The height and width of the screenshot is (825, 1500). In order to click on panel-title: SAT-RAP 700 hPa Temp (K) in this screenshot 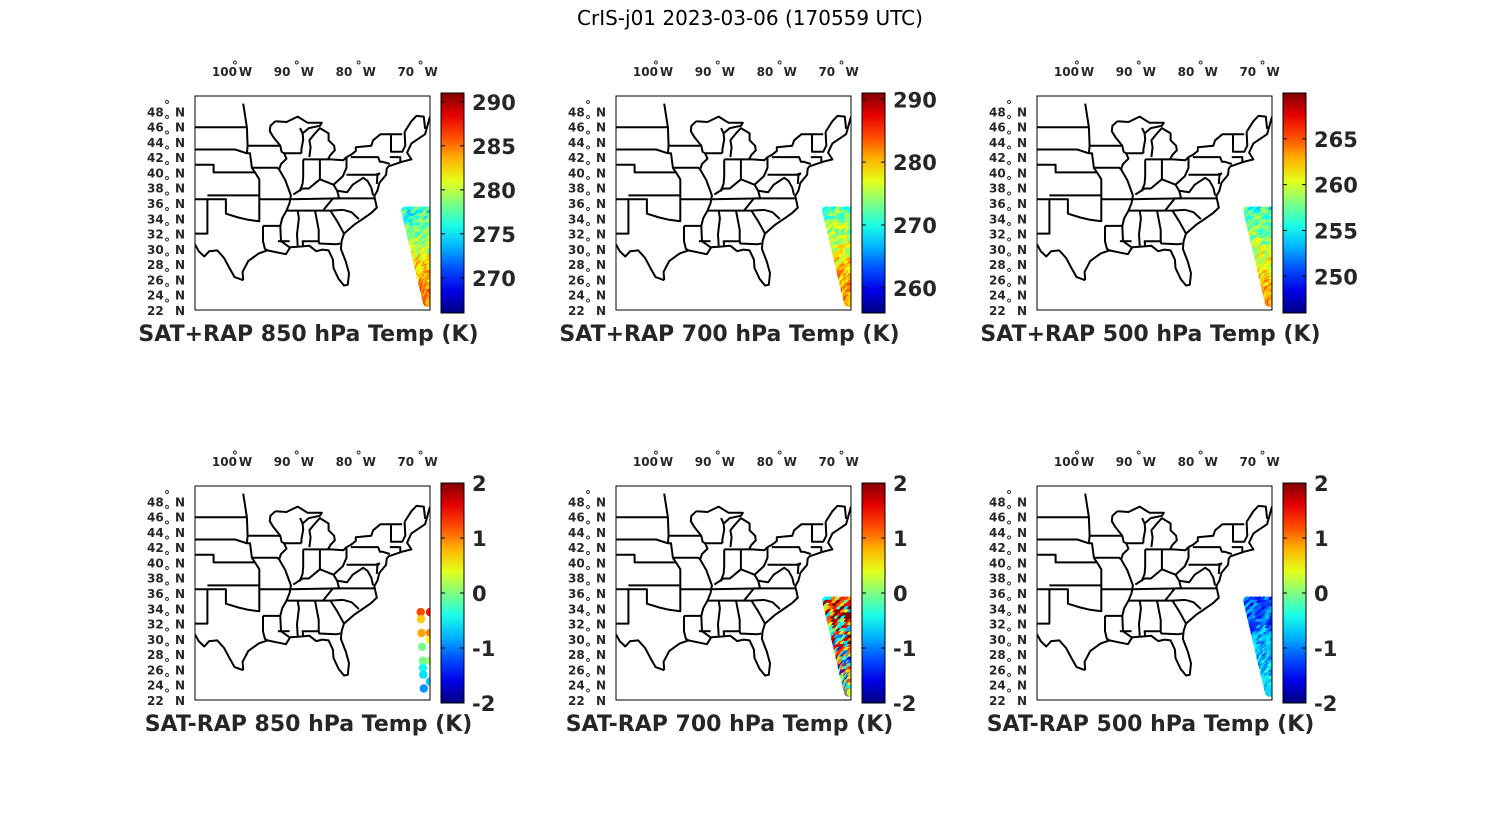, I will do `click(730, 724)`.